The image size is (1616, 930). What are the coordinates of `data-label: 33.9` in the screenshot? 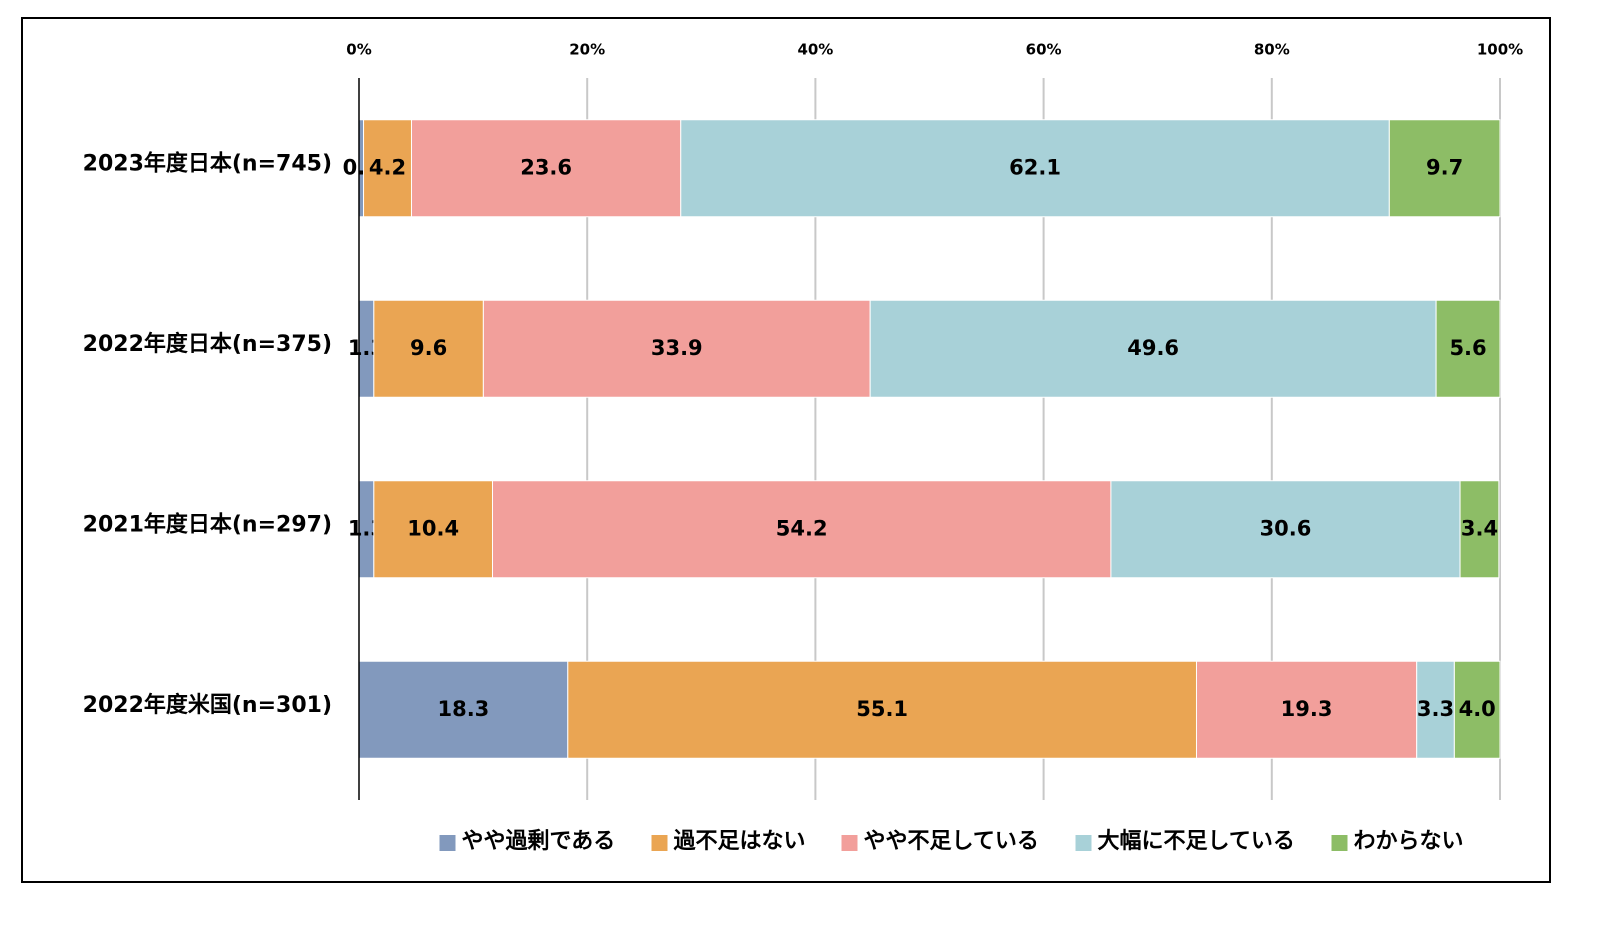 It's located at (677, 348).